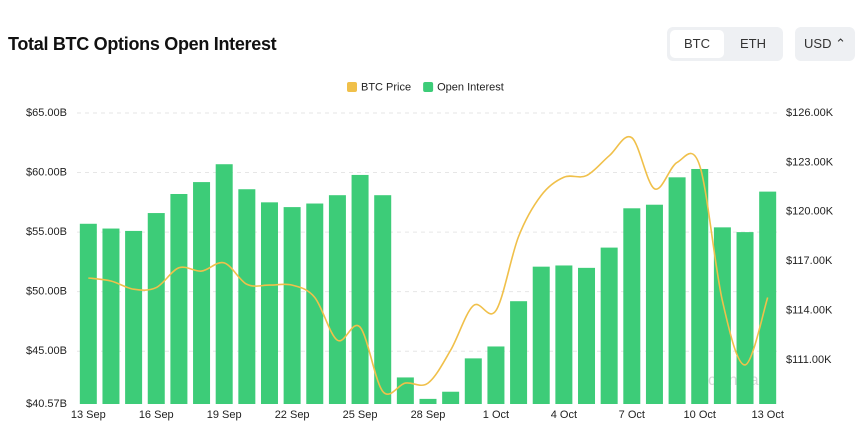  I want to click on y-tick-label: $55.00B, so click(46, 232).